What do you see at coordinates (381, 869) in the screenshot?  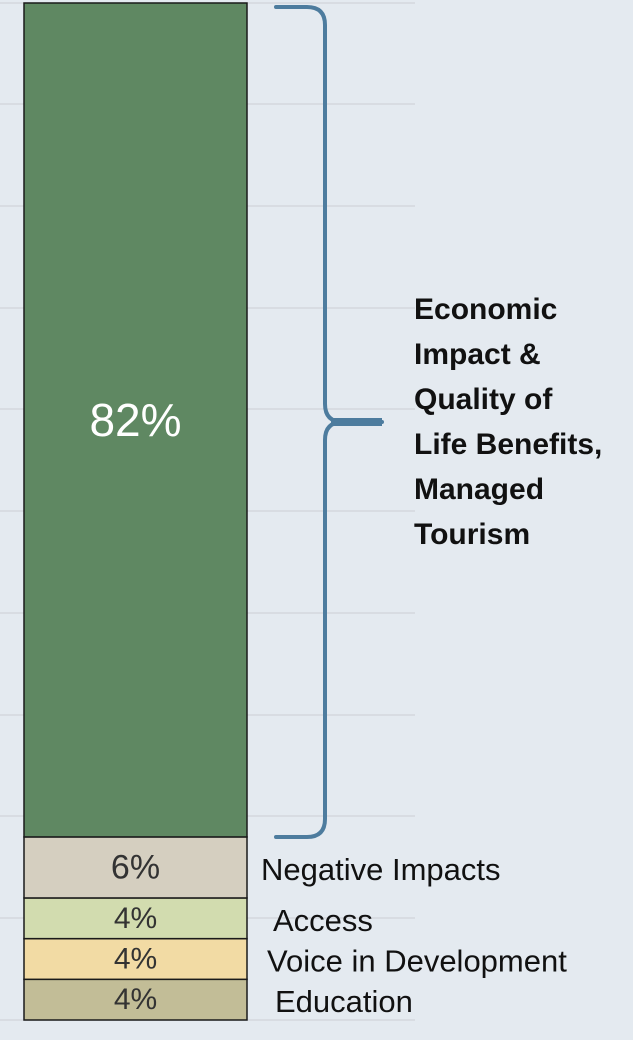 I see `segment-side-label: Negative Impacts` at bounding box center [381, 869].